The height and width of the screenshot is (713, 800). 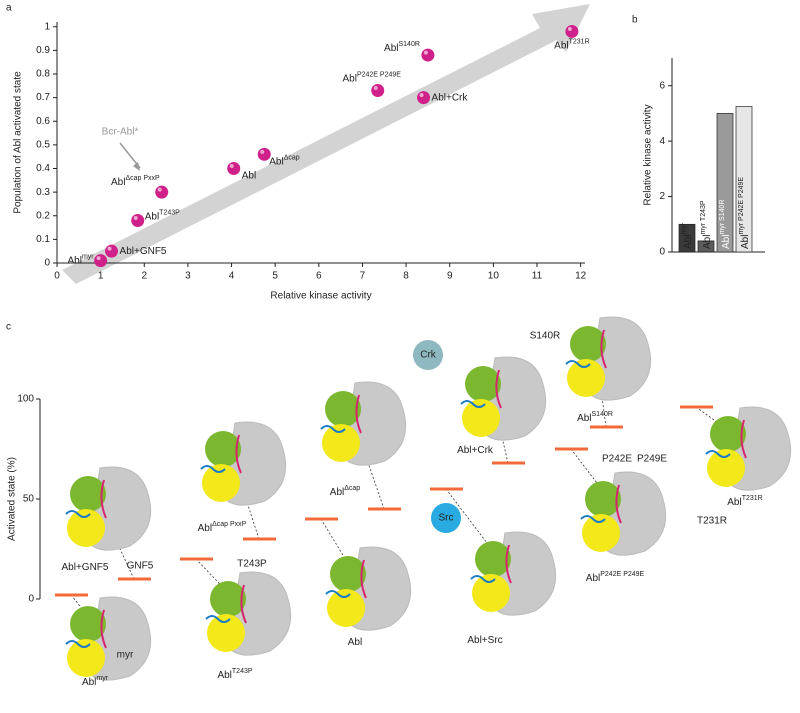 I want to click on y-tick-label: 0.7, so click(x=43, y=97).